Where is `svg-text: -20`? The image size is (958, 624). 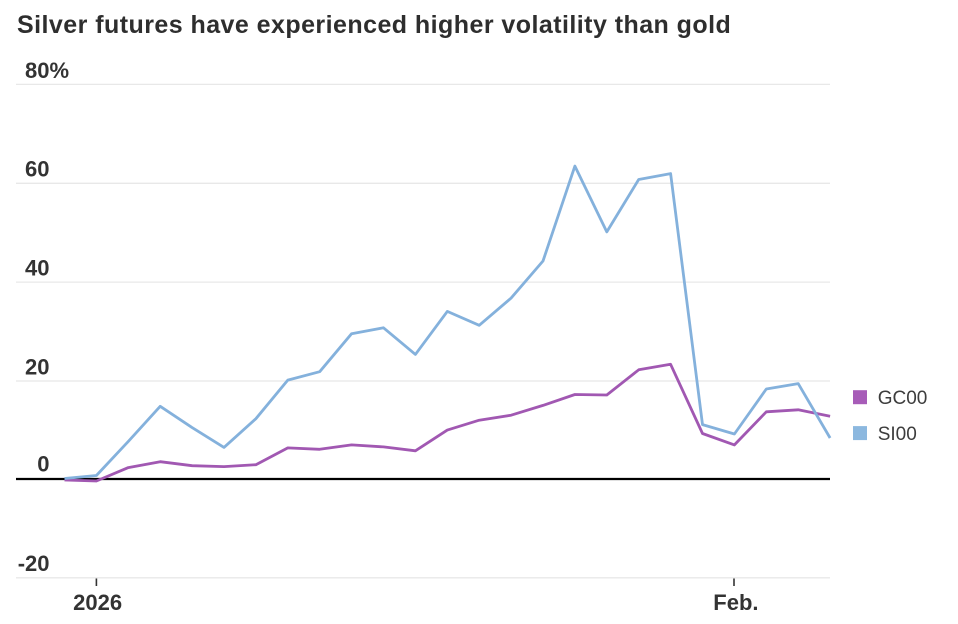 svg-text: -20 is located at coordinates (34, 563).